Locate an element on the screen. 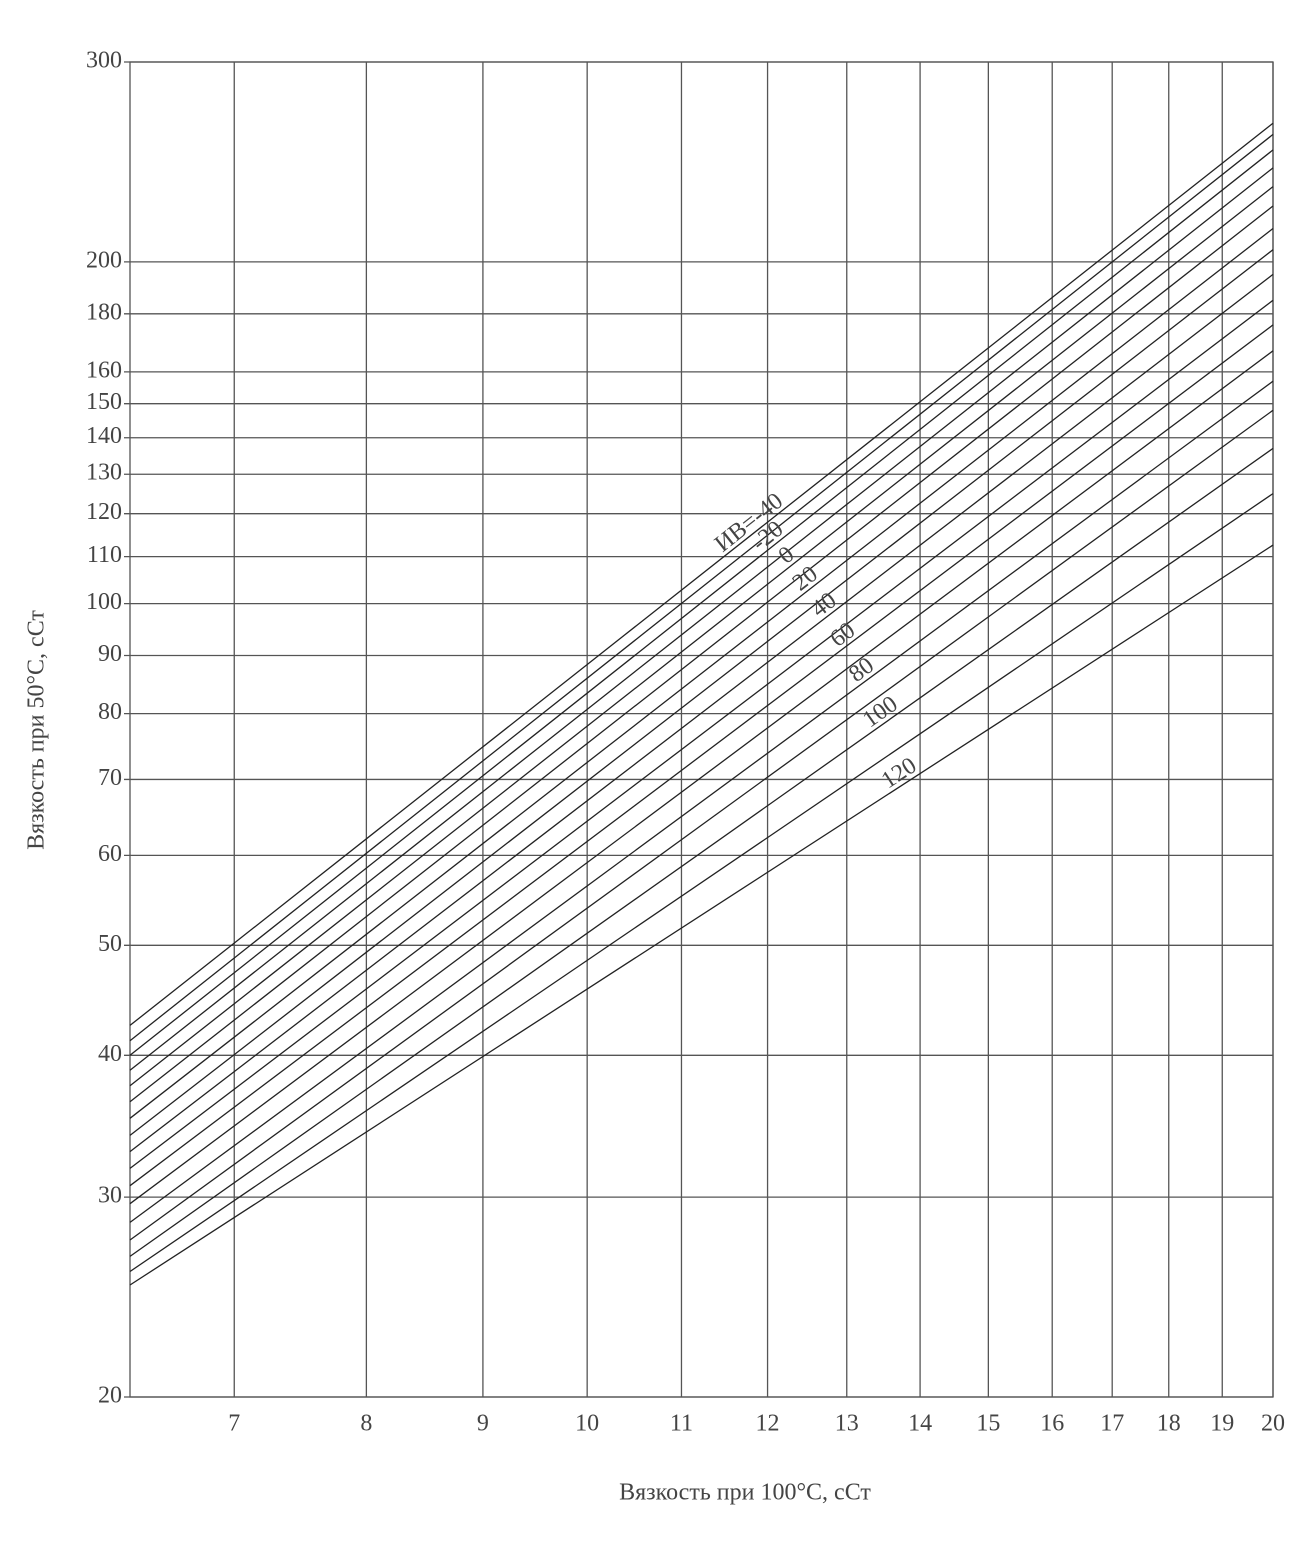 The image size is (1315, 1547). y-tick-label: 40 is located at coordinates (110, 1054).